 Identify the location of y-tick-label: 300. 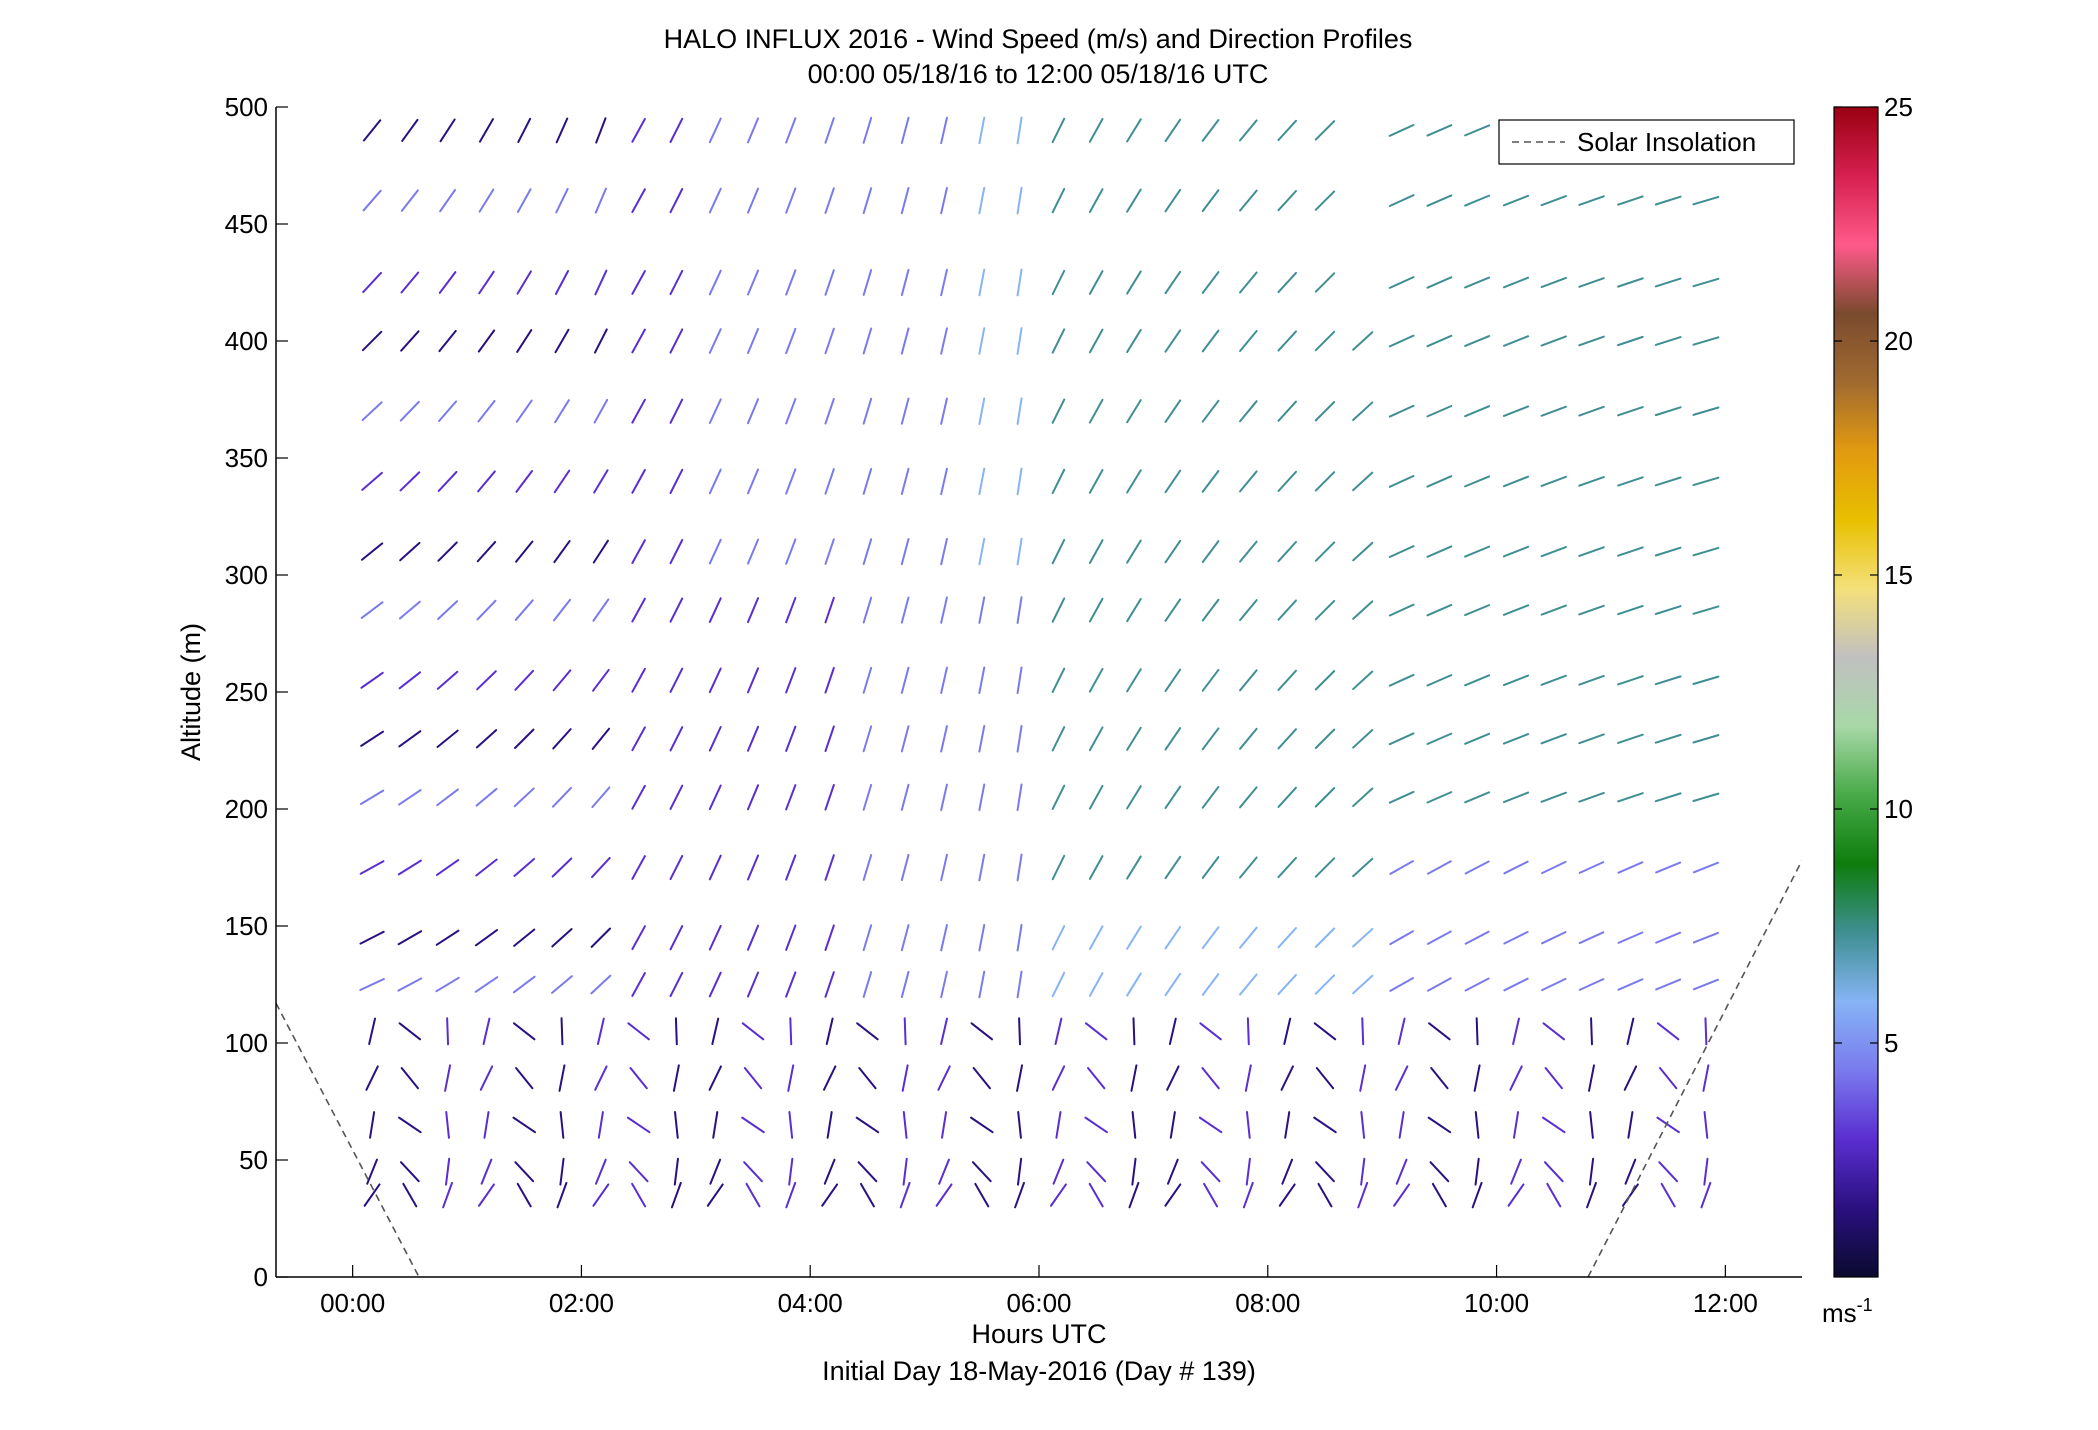
(246, 575).